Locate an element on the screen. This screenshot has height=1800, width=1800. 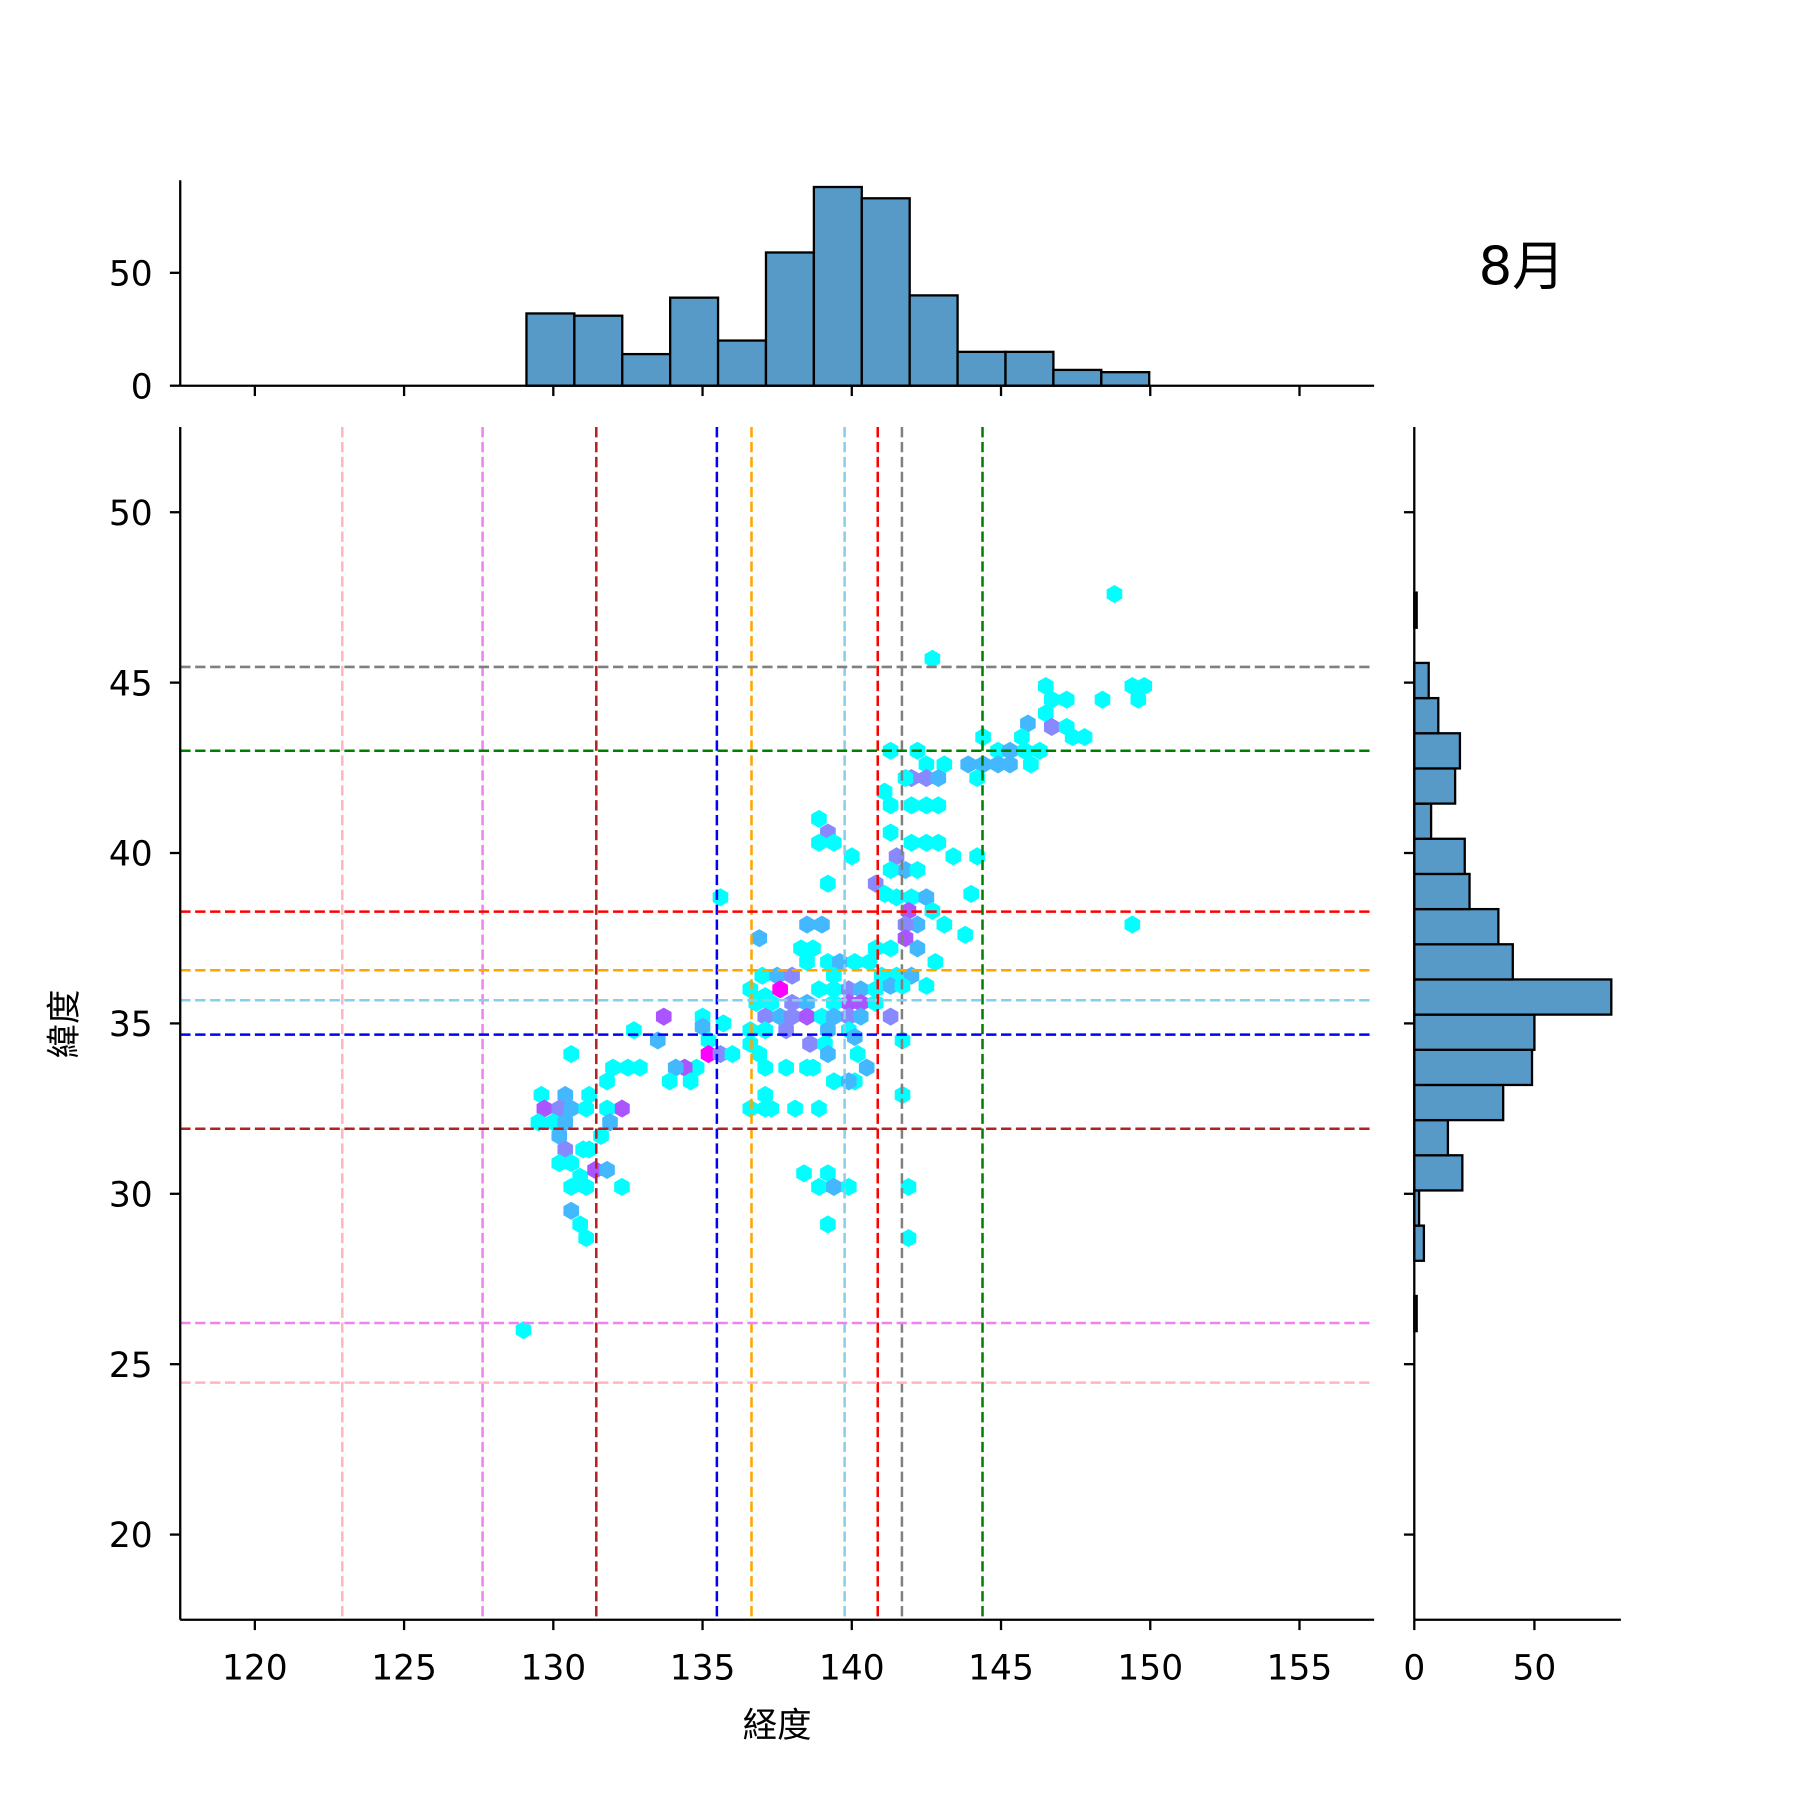
top-marginal-histogram: 0 50 is located at coordinates (742, 293).